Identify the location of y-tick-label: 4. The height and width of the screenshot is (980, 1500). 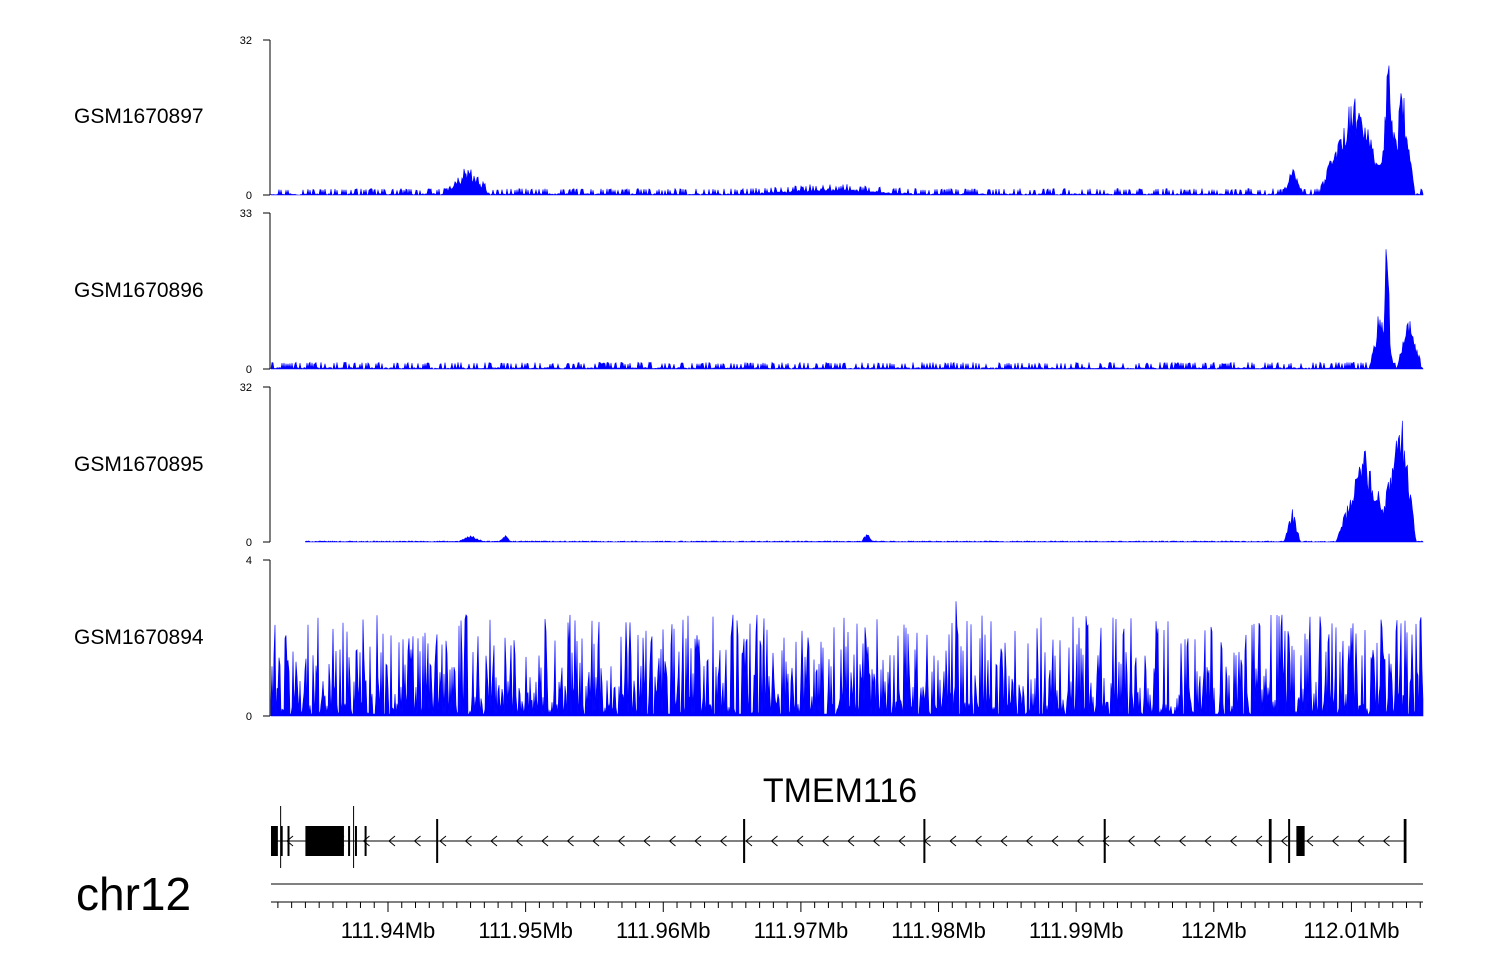
(249, 561).